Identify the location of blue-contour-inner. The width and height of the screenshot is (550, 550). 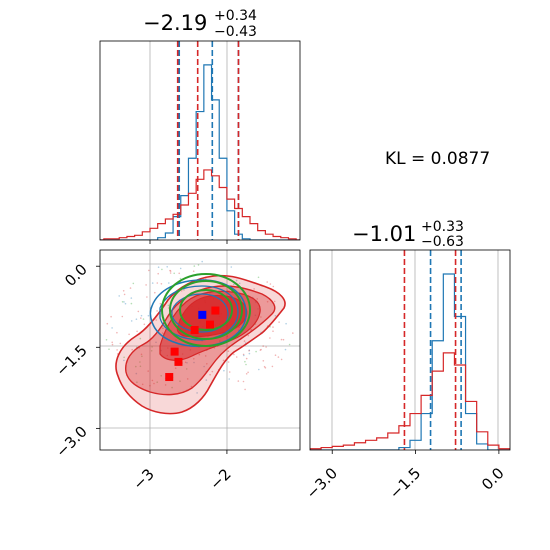
(200, 313).